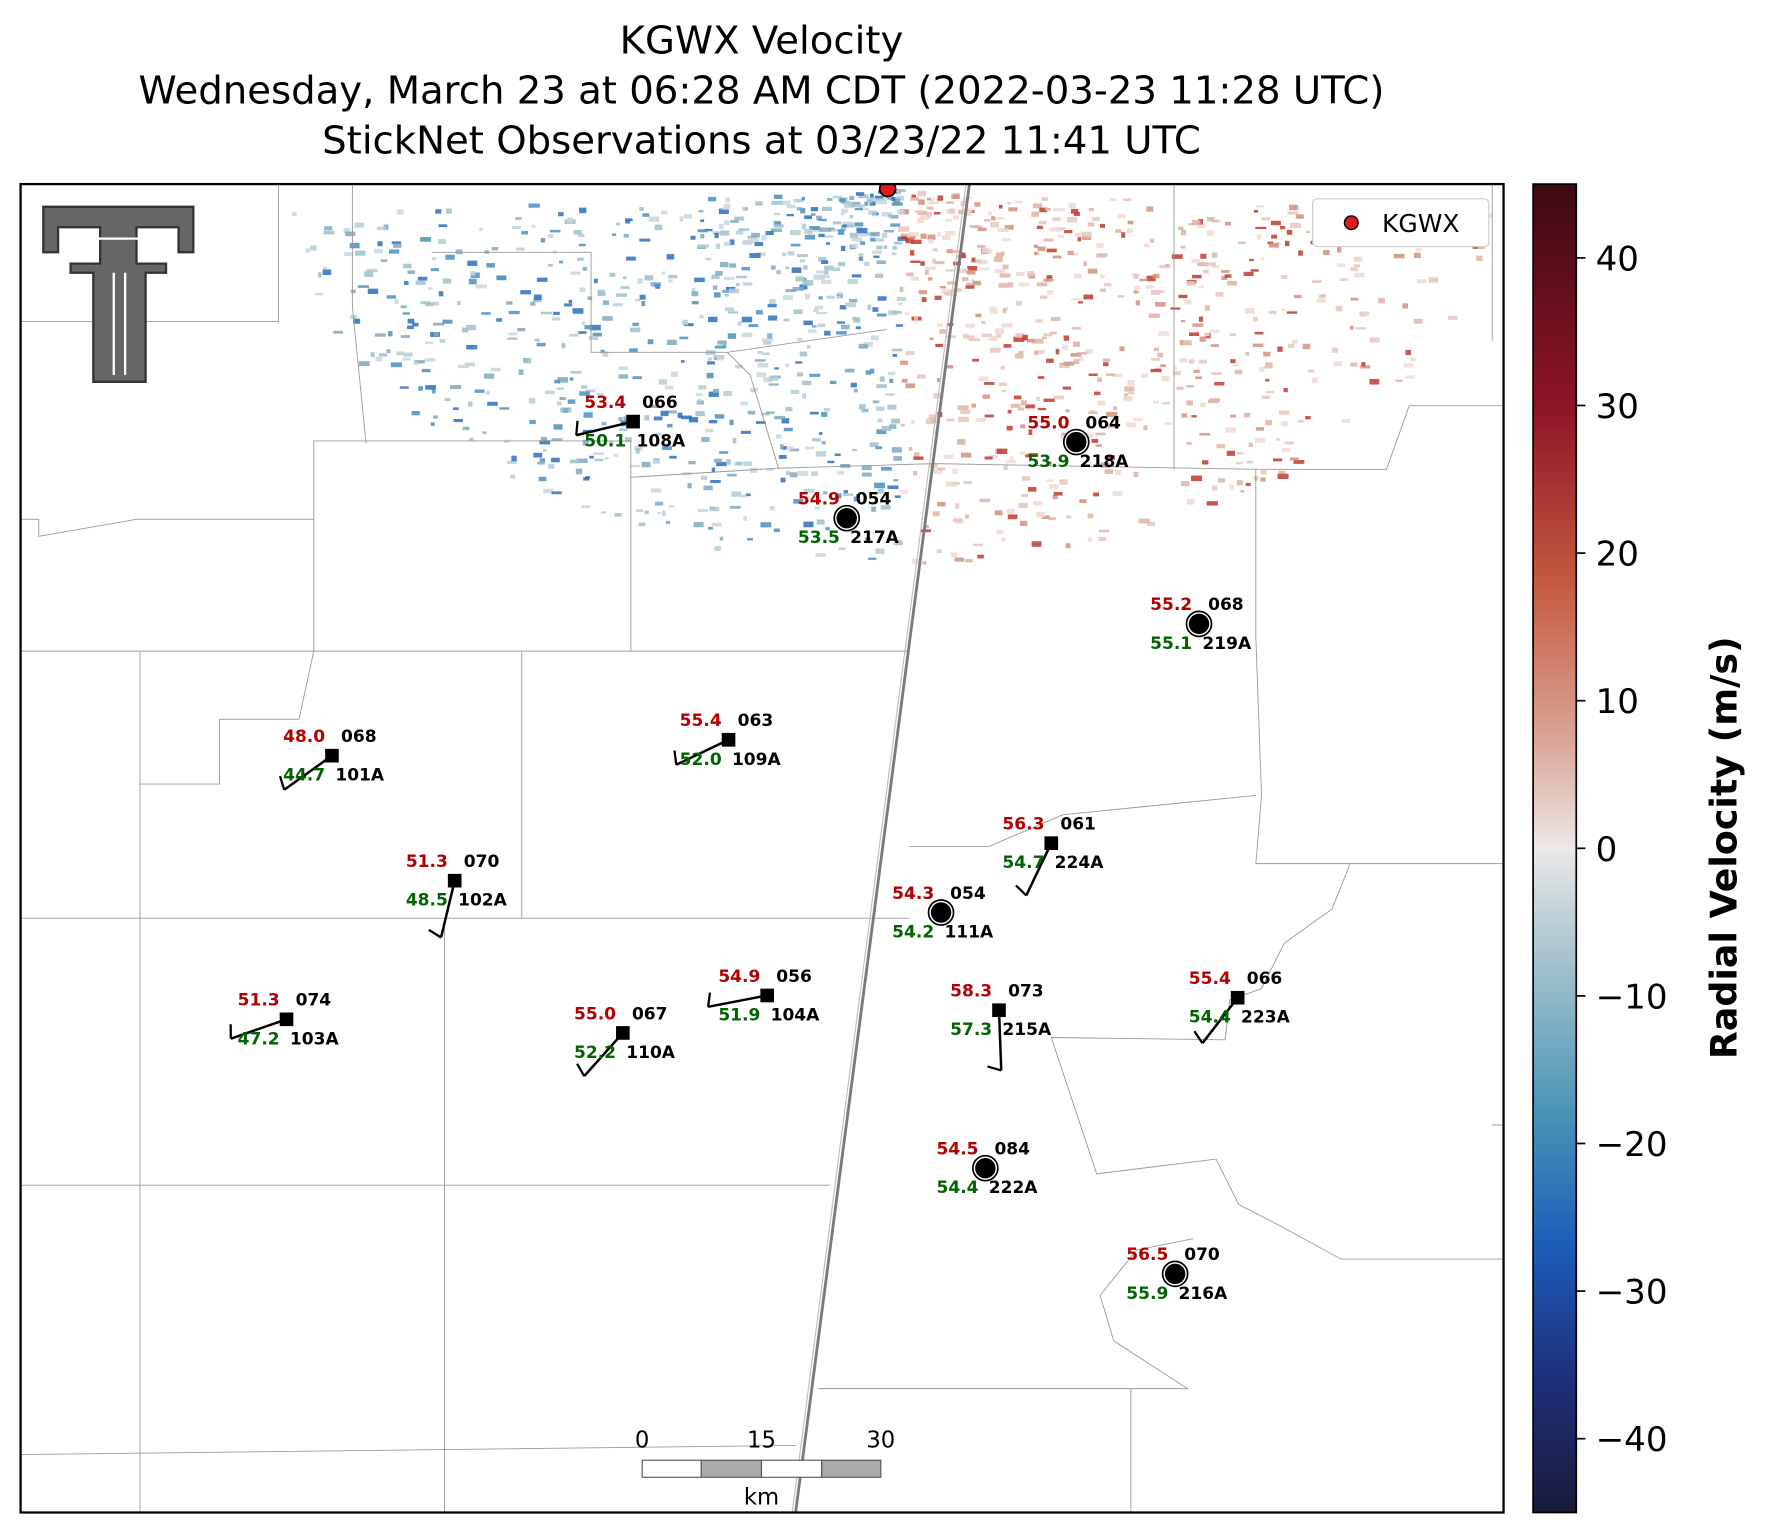 The width and height of the screenshot is (1773, 1525). Describe the element at coordinates (1039, 869) in the screenshot. I see `wind-barb` at that location.